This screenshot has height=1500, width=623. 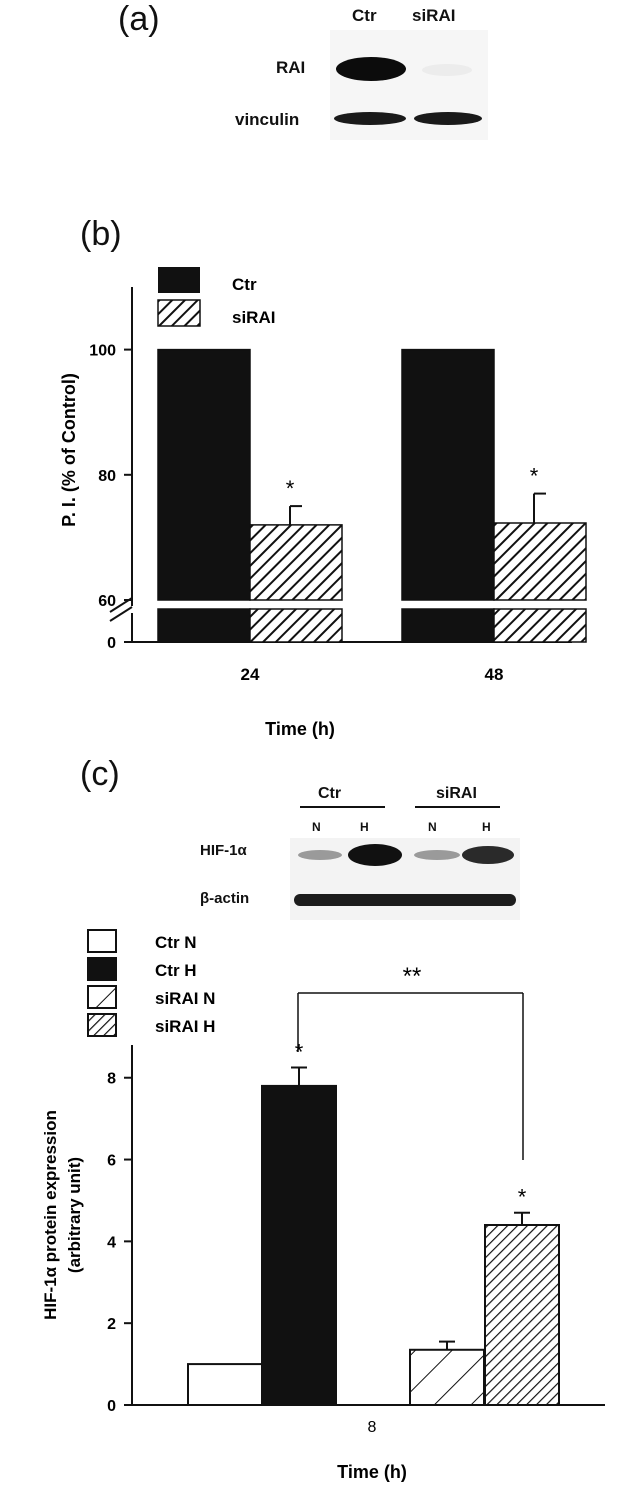 What do you see at coordinates (111, 1406) in the screenshot?
I see `chart-c-y-tick-label: 0` at bounding box center [111, 1406].